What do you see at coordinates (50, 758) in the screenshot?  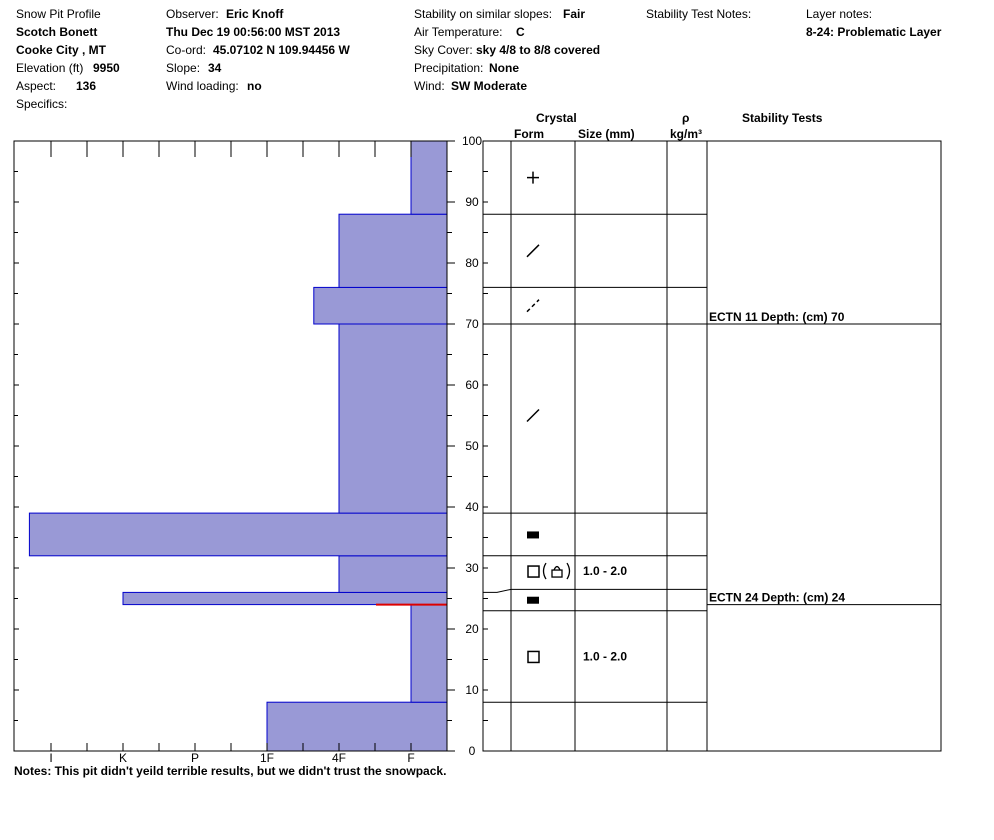 I see `hardness-tick-label: I` at bounding box center [50, 758].